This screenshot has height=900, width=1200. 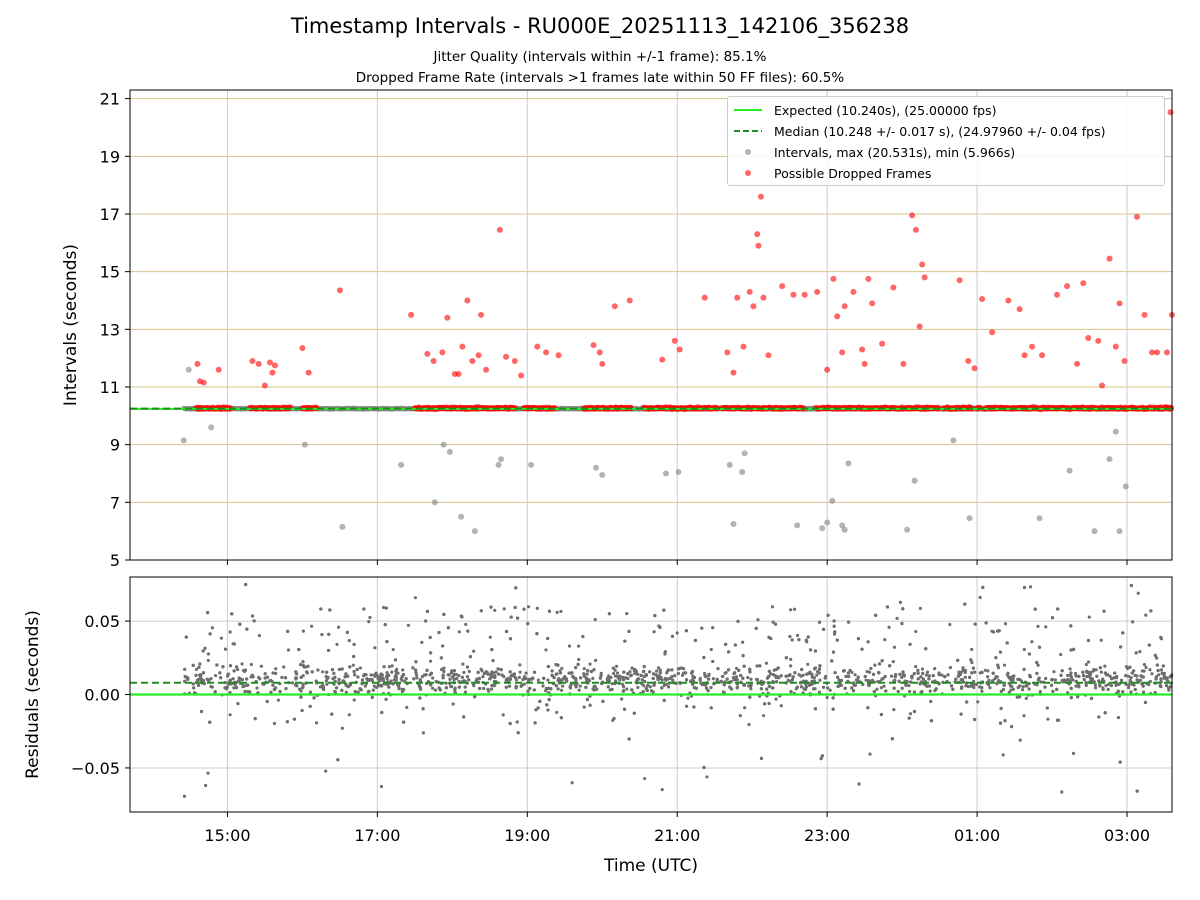 What do you see at coordinates (110, 272) in the screenshot?
I see `y-tick-label: 15` at bounding box center [110, 272].